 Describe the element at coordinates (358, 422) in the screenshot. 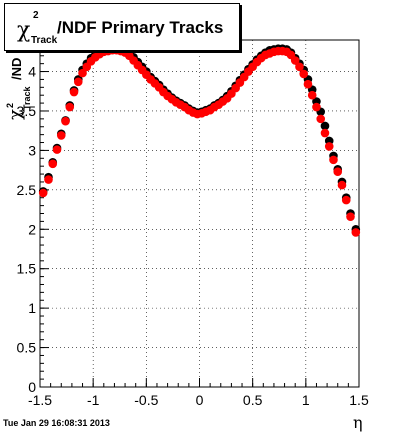

I see `x-axis-label: η` at that location.